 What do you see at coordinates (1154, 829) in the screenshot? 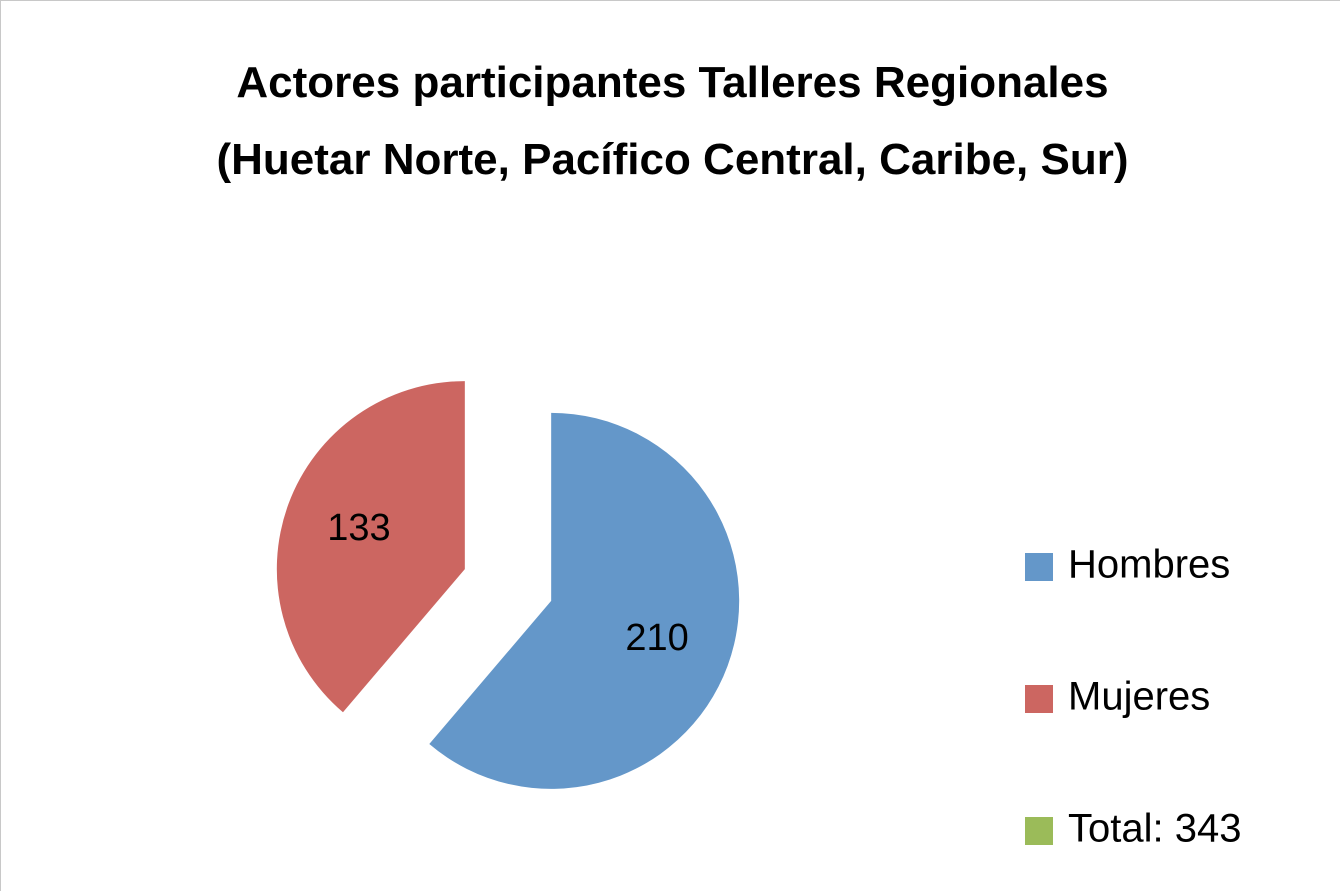
I see `legend-label: Total: 343` at bounding box center [1154, 829].